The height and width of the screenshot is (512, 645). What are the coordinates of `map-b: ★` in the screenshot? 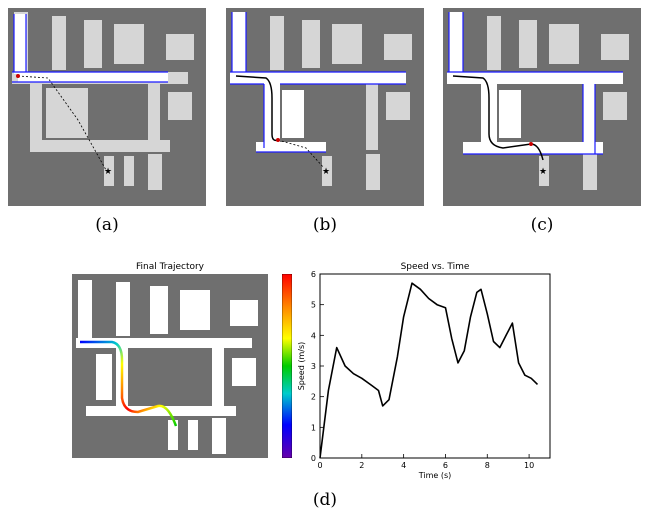 It's located at (325, 107).